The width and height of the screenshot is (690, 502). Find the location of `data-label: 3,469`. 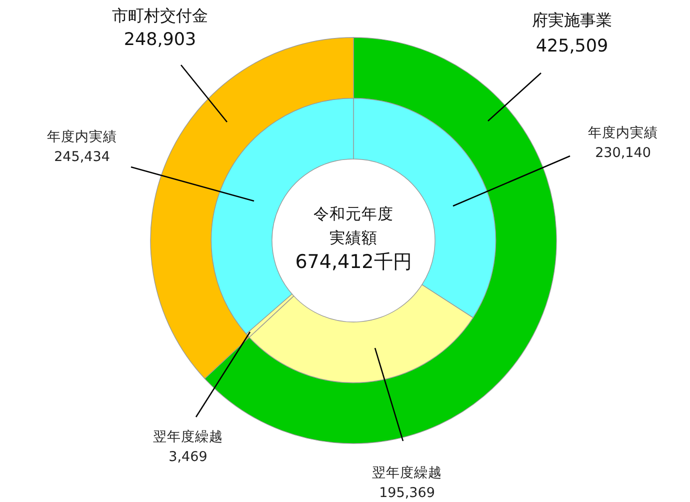

data-label: 3,469 is located at coordinates (188, 457).